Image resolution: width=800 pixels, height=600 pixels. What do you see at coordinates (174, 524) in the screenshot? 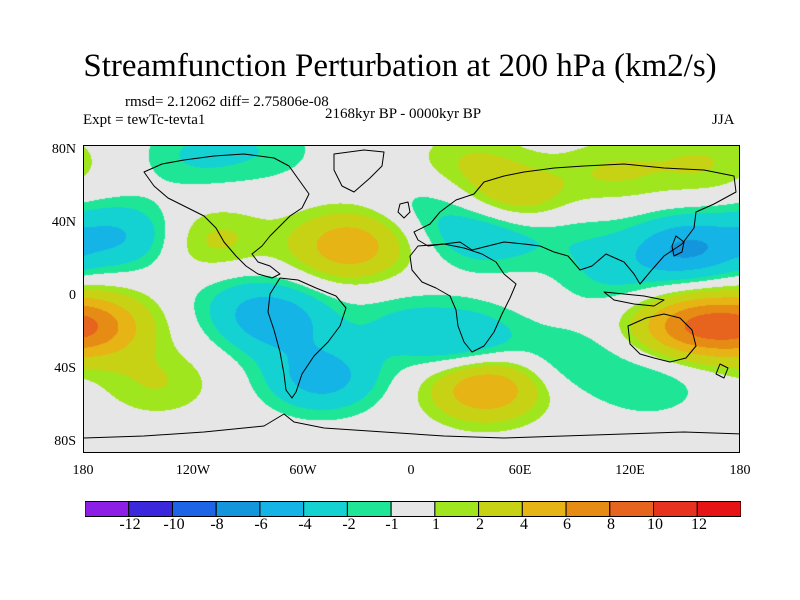
I see `colorbar-label: -10` at bounding box center [174, 524].